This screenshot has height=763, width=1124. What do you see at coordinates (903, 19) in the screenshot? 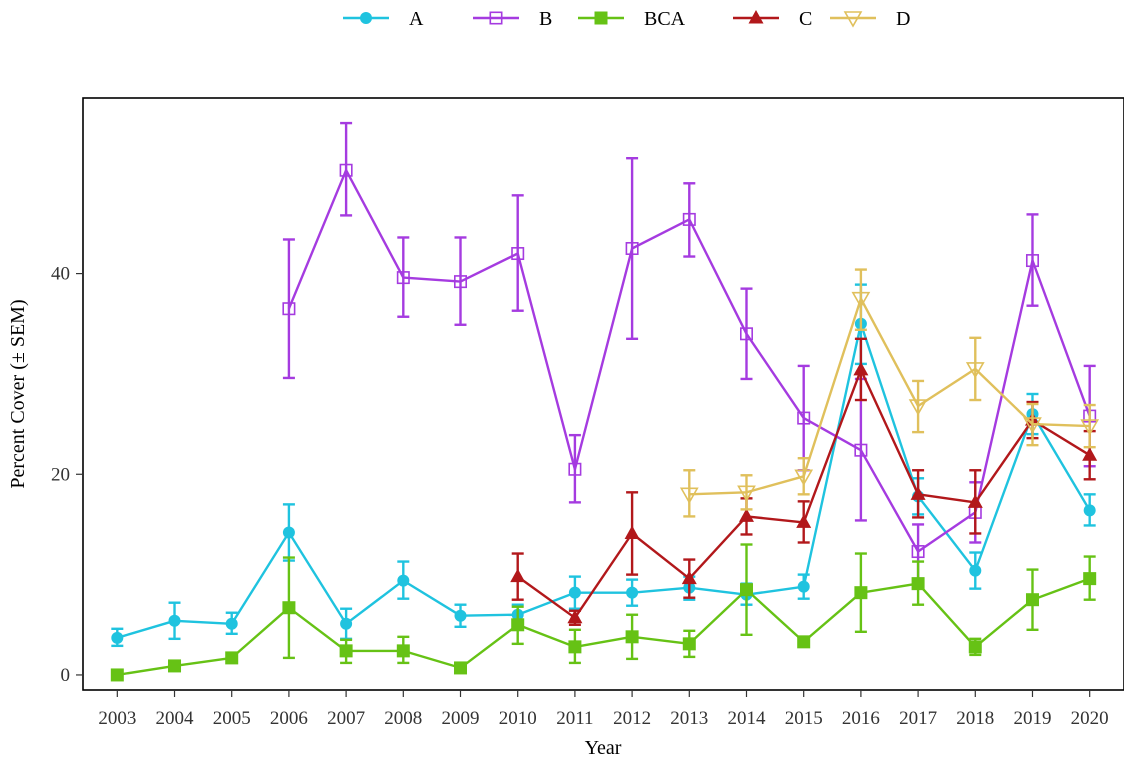
I see `legend-label: D` at bounding box center [903, 19].